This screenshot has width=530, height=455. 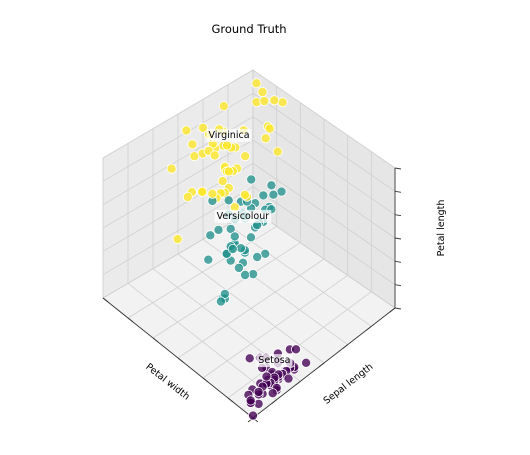 I want to click on annotations: Setosa Versicolour Virginica, so click(x=249, y=248).